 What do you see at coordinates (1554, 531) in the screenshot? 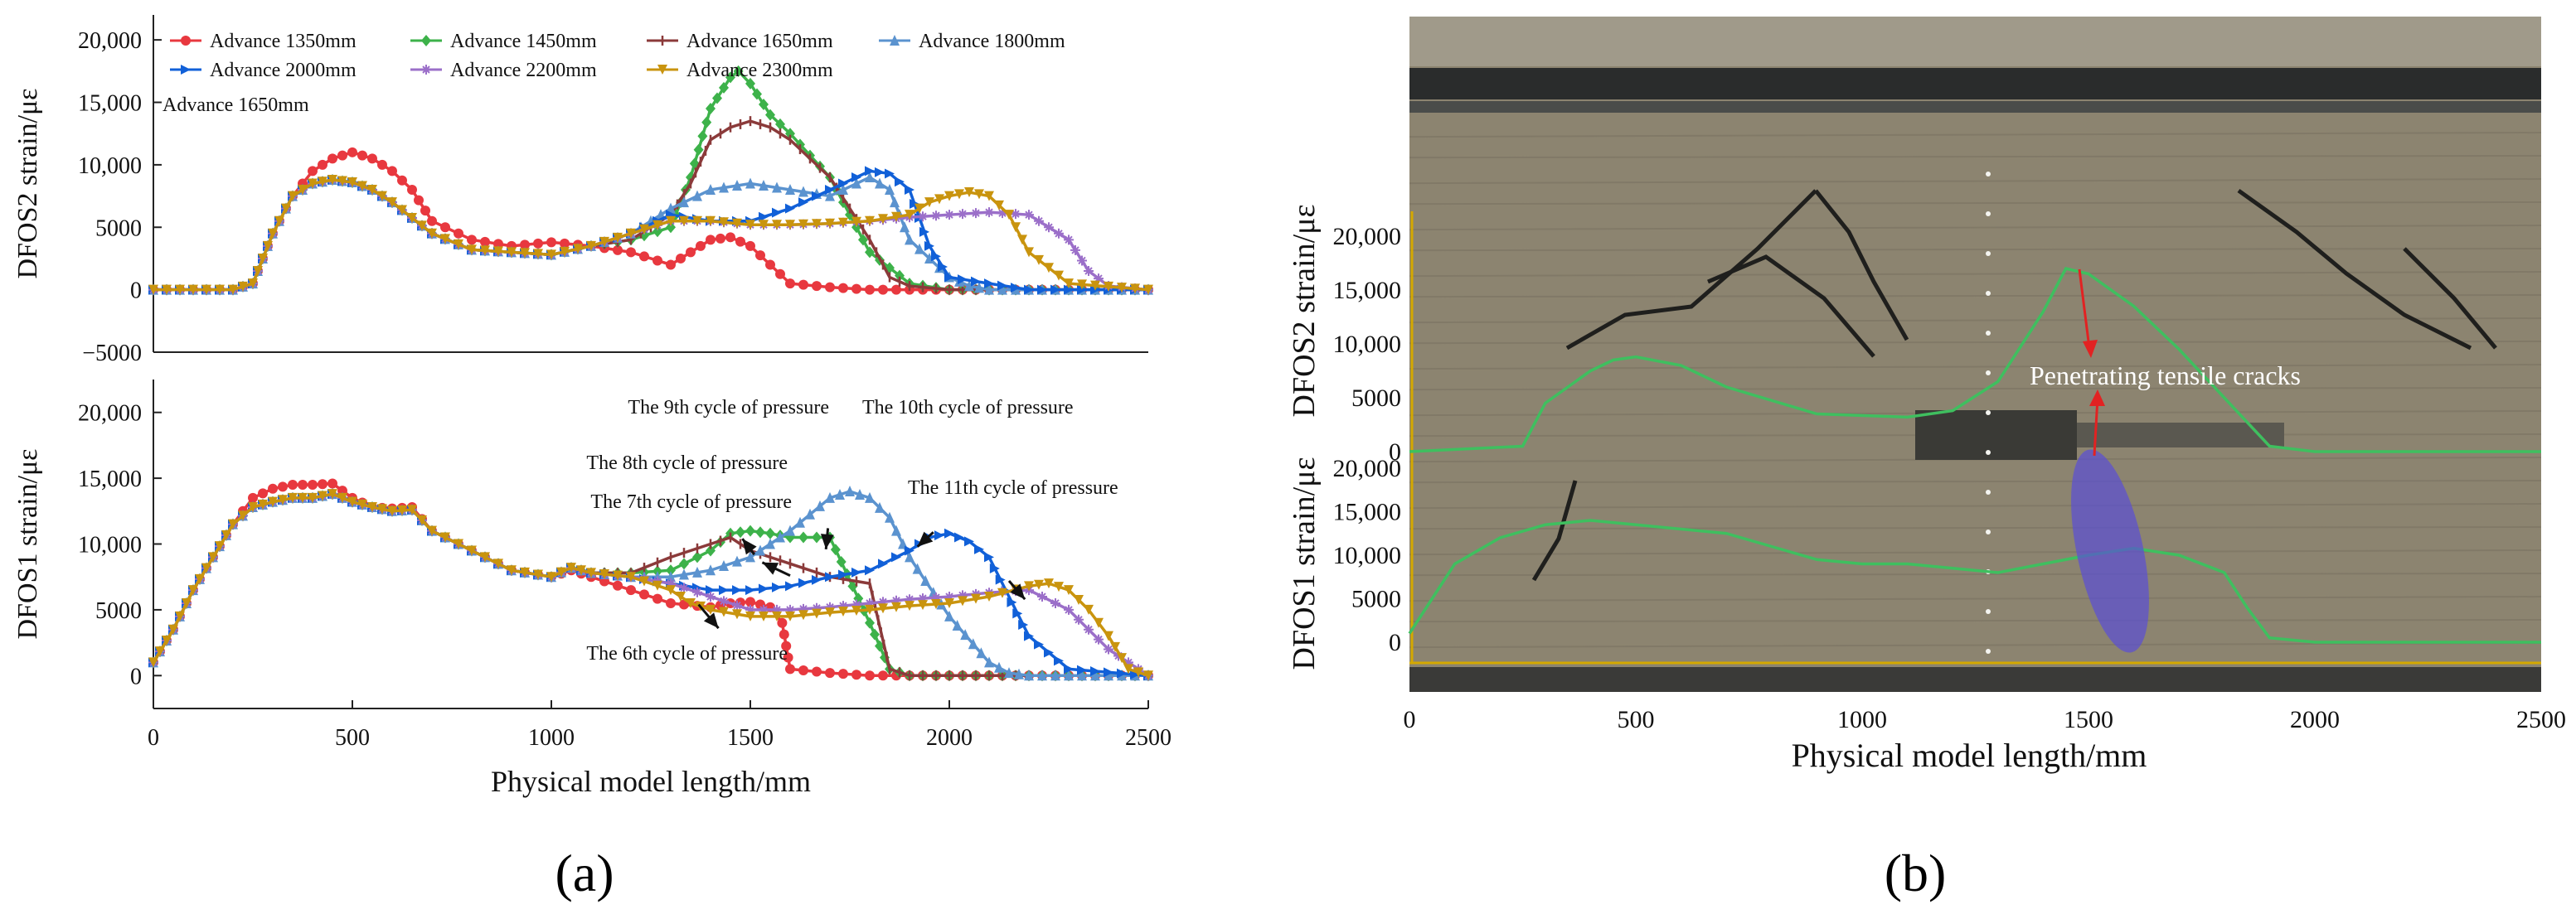
I see `crack` at bounding box center [1554, 531].